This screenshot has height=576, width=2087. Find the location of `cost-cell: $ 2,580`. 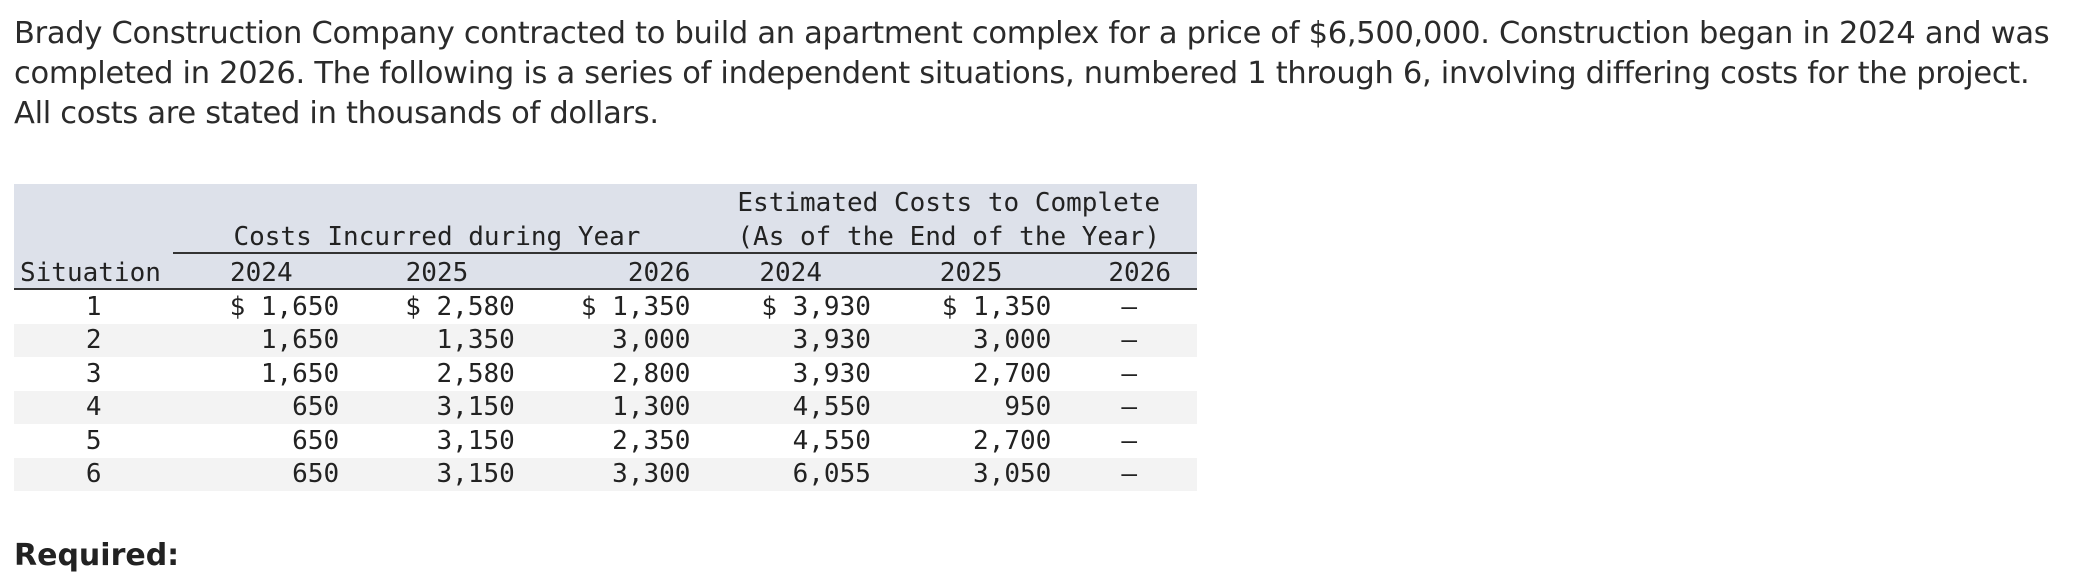

cost-cell: $ 2,580 is located at coordinates (460, 306).